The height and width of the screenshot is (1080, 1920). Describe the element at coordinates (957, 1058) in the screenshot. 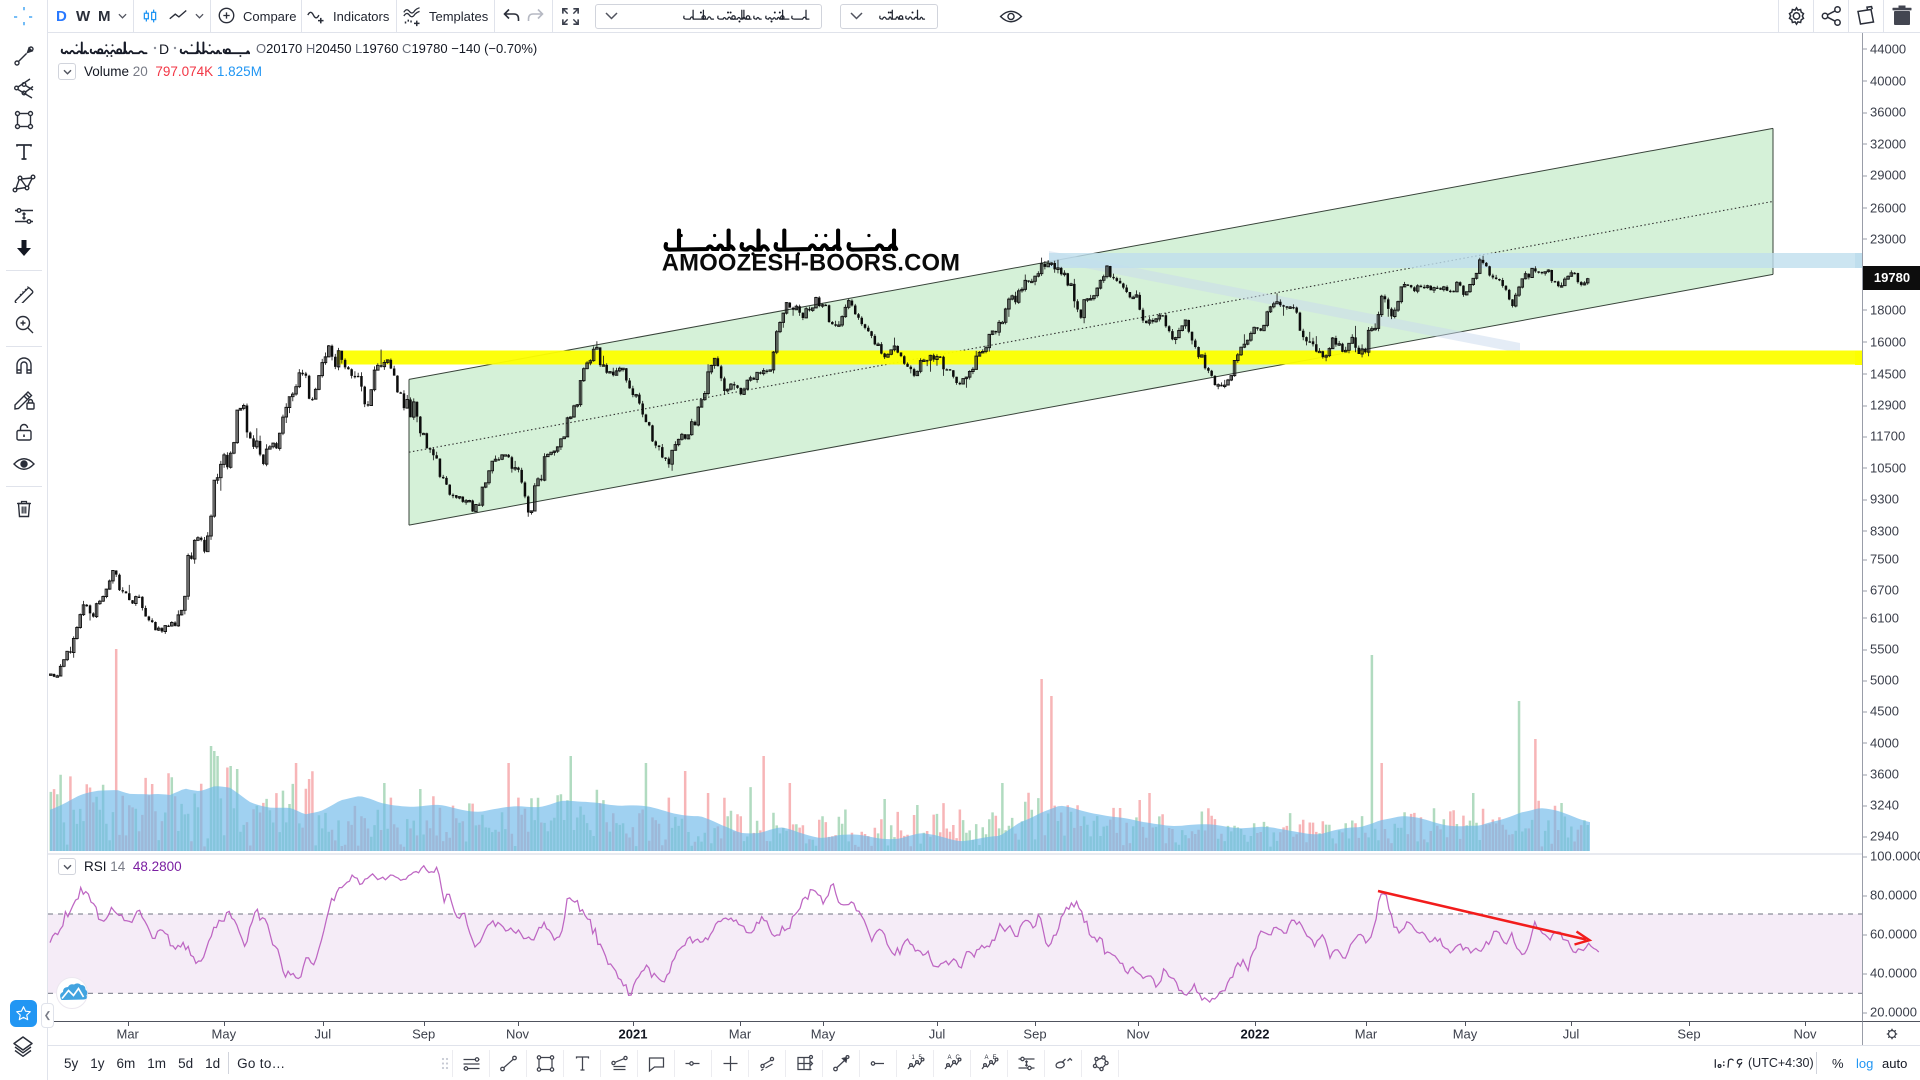

I see `svg-text: C` at that location.